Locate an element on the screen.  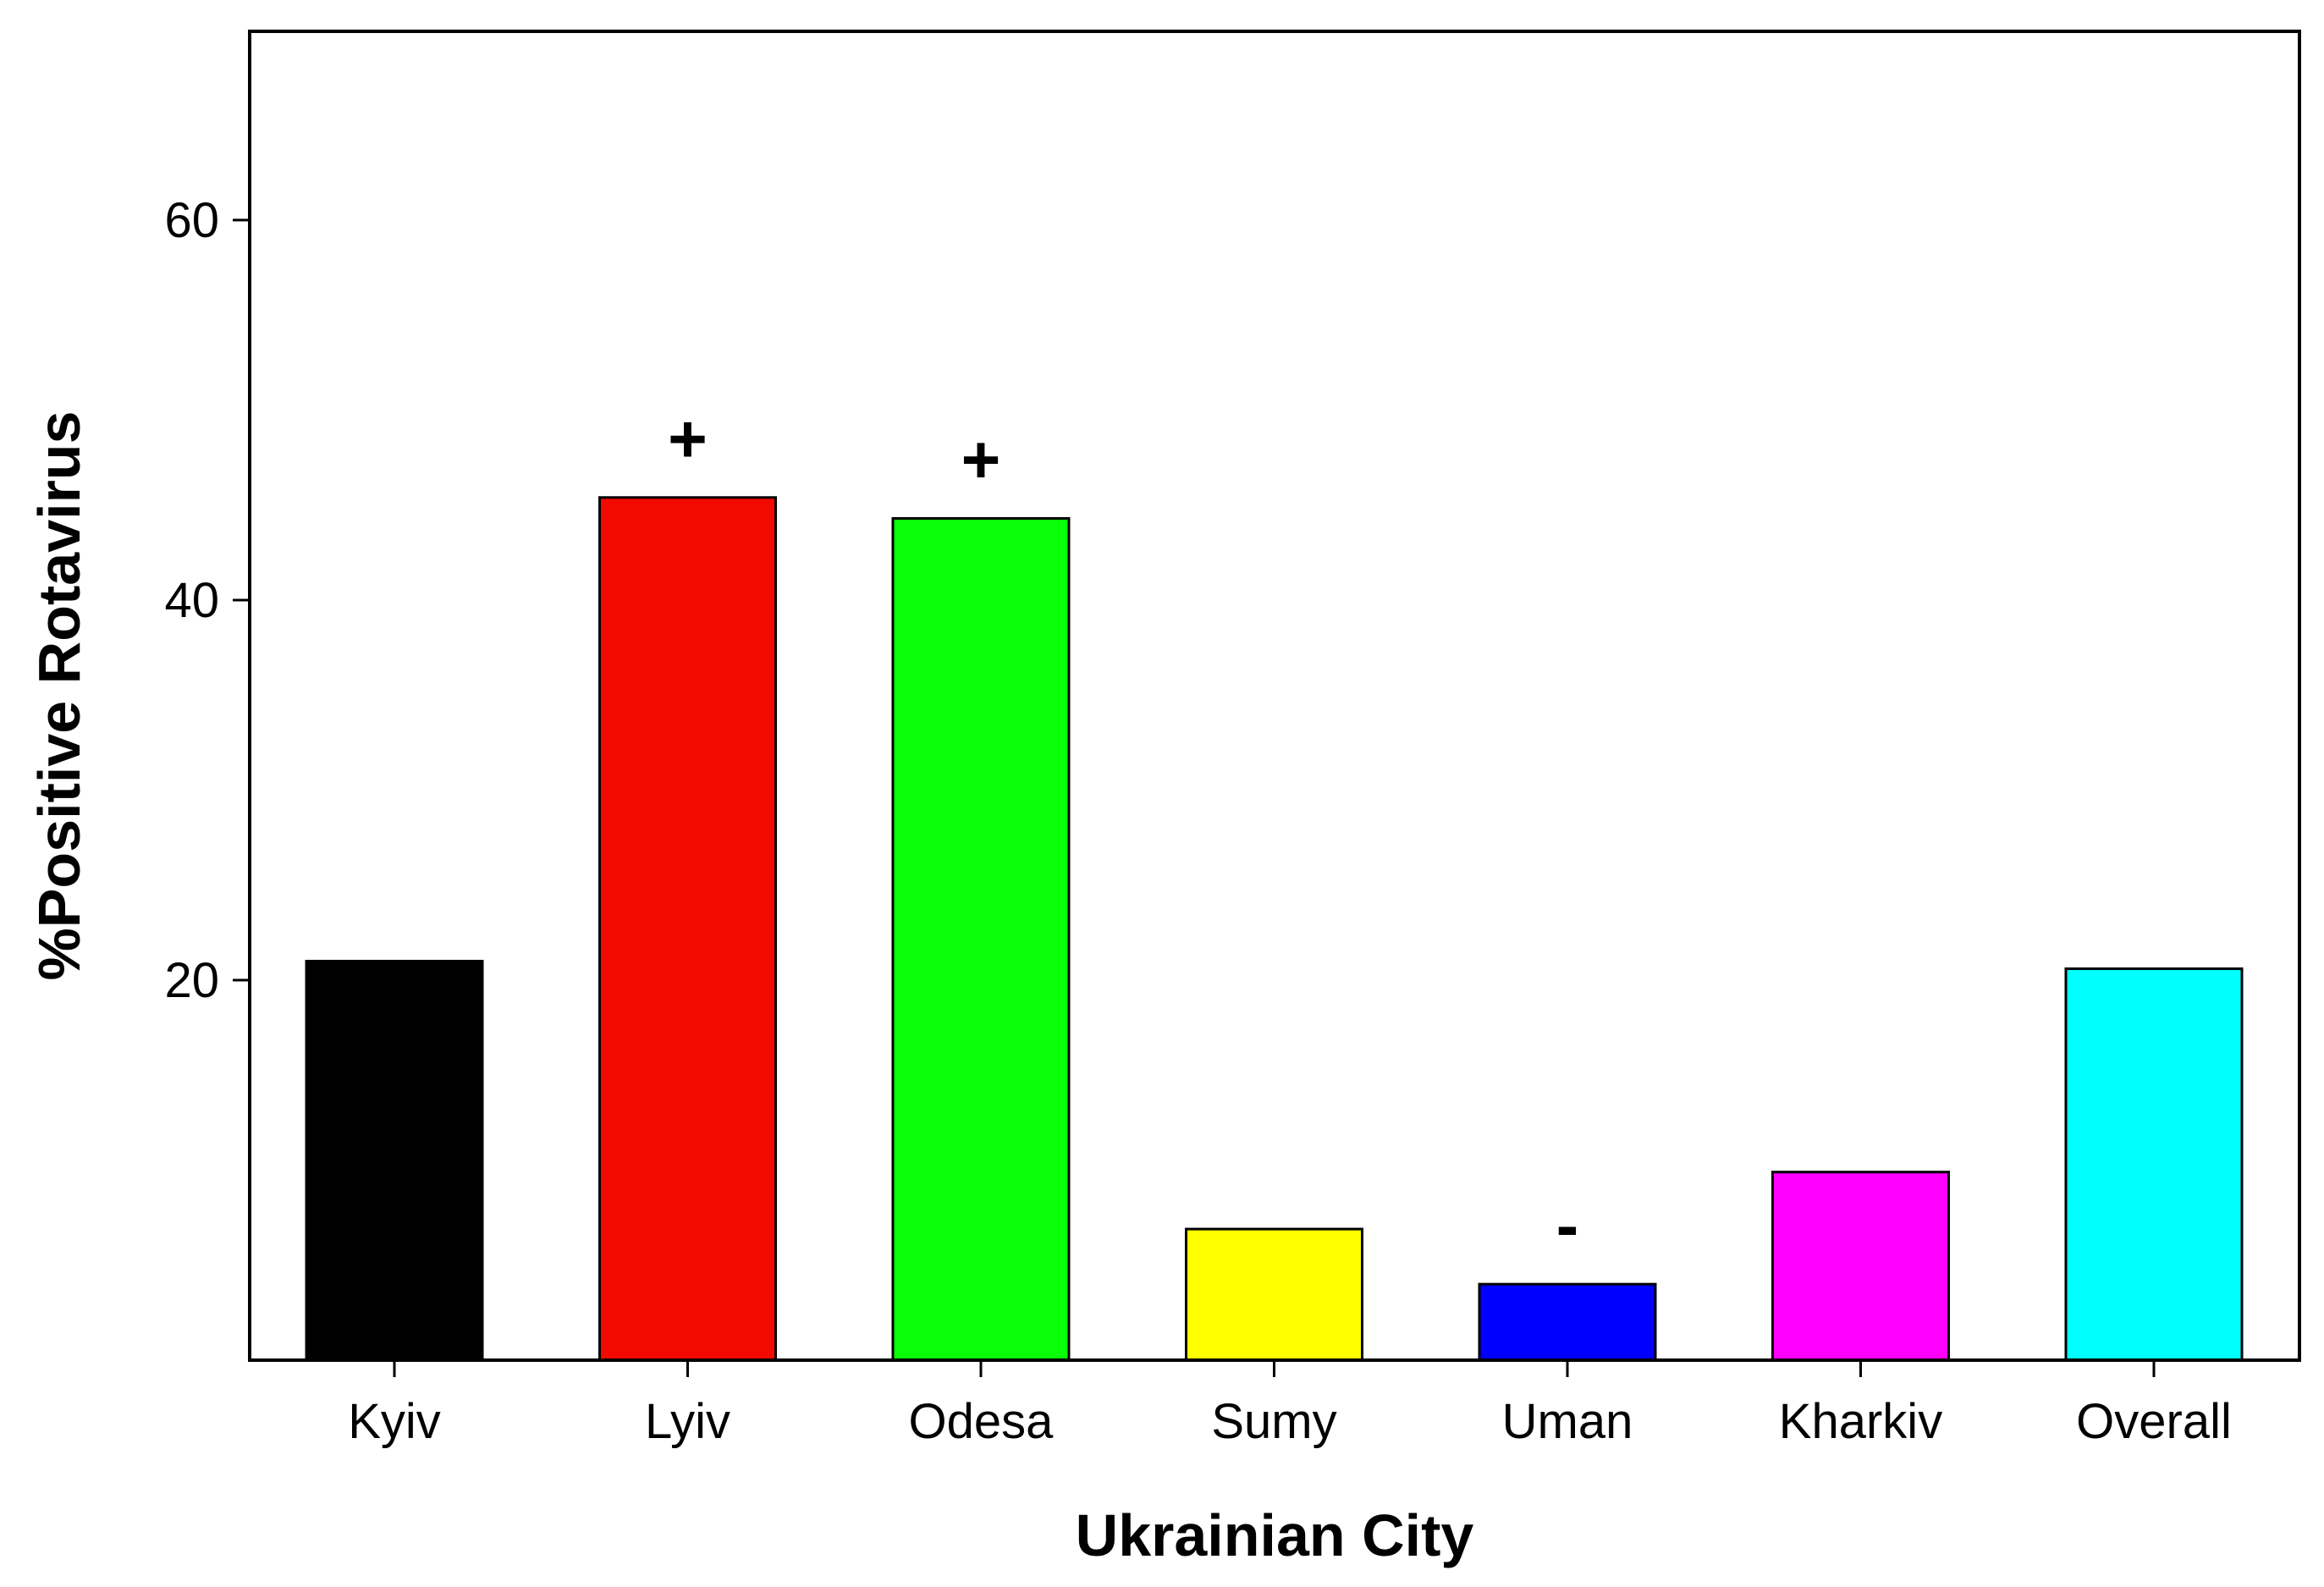
bar-kyiv is located at coordinates (394, 1161).